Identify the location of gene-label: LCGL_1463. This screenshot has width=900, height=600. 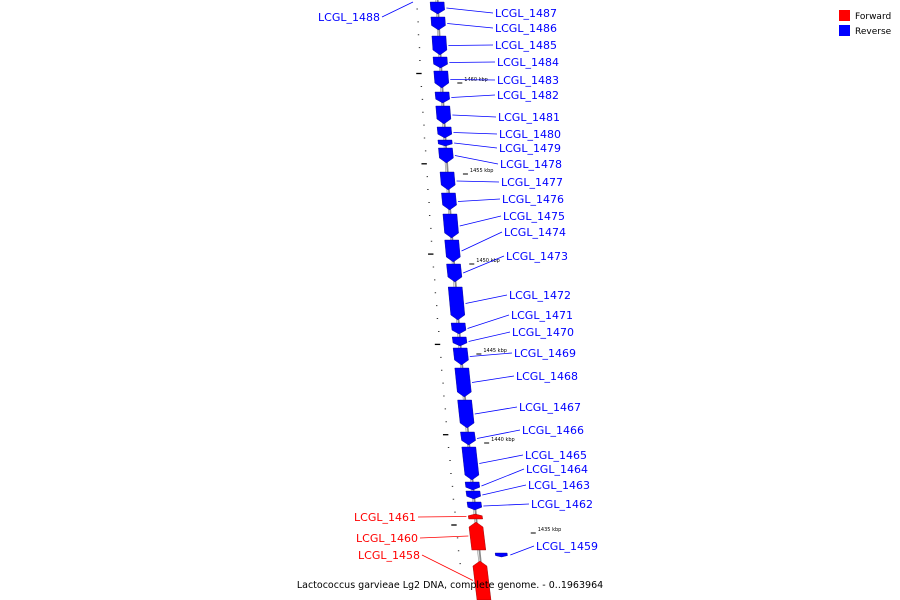
(559, 485).